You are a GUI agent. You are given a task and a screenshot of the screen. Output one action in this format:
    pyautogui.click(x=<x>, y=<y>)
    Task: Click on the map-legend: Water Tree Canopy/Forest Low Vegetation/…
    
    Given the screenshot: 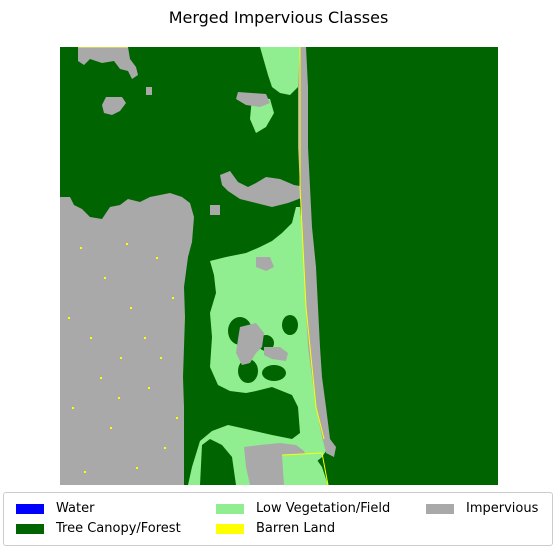 What is the action you would take?
    pyautogui.click(x=278, y=519)
    